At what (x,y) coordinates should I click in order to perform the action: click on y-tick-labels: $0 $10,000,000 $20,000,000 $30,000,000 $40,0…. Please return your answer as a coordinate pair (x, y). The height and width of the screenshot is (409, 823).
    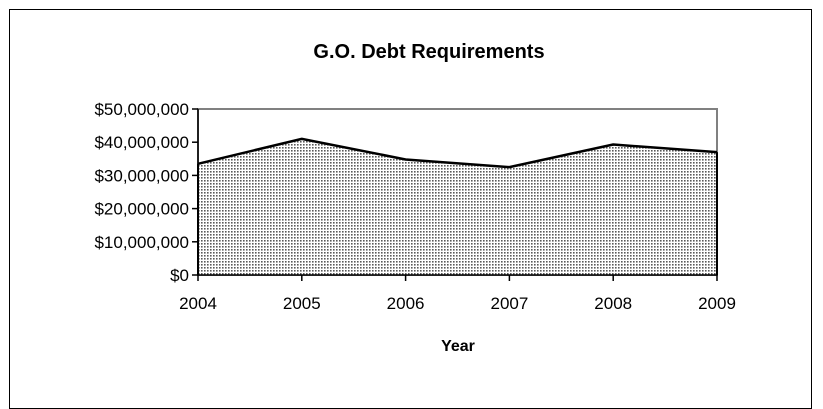
    Looking at the image, I should click on (141, 192).